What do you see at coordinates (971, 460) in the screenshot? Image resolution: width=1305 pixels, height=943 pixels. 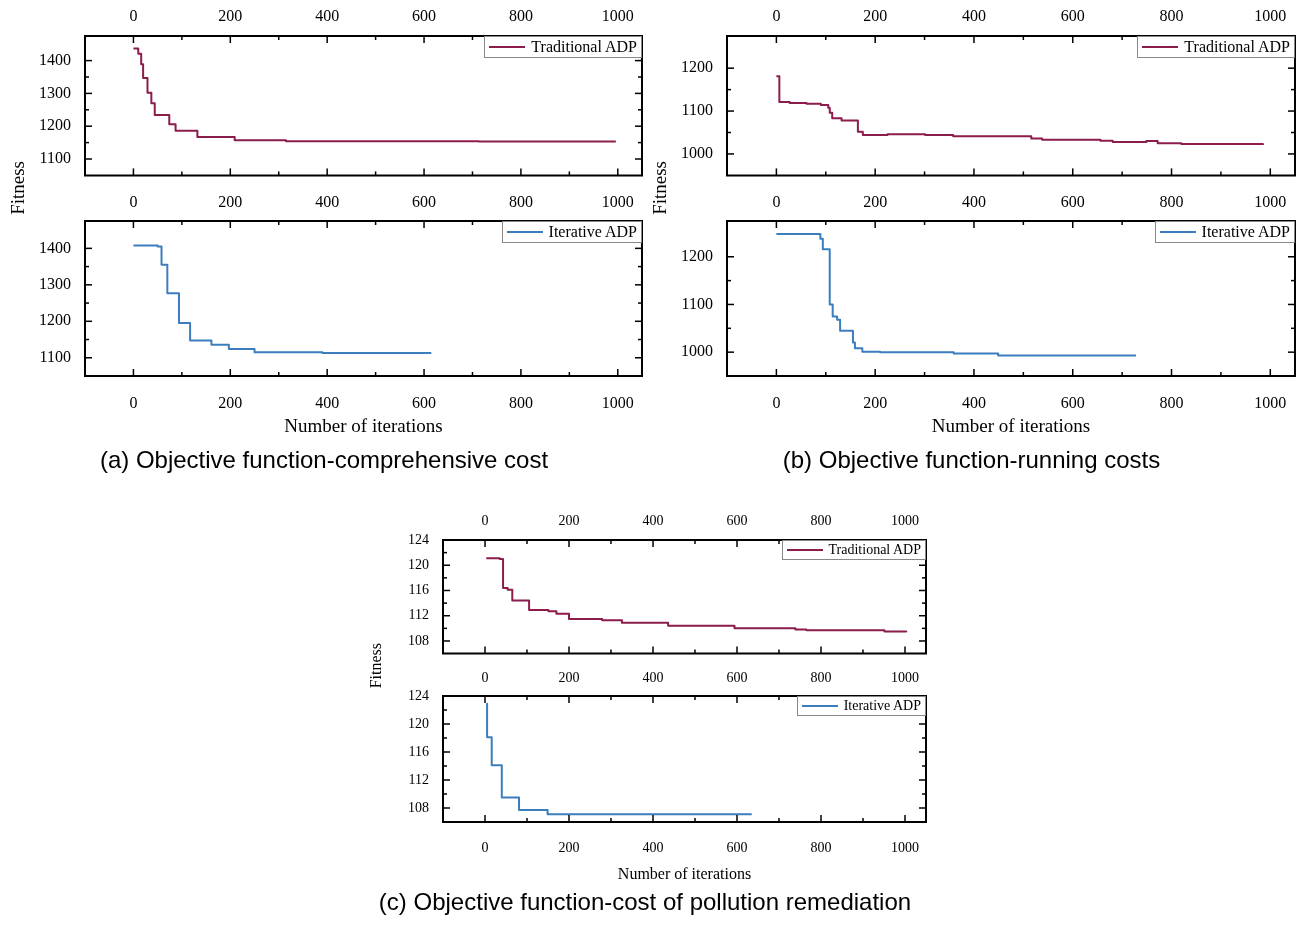 I see `text: (b) Objective function-running costs` at bounding box center [971, 460].